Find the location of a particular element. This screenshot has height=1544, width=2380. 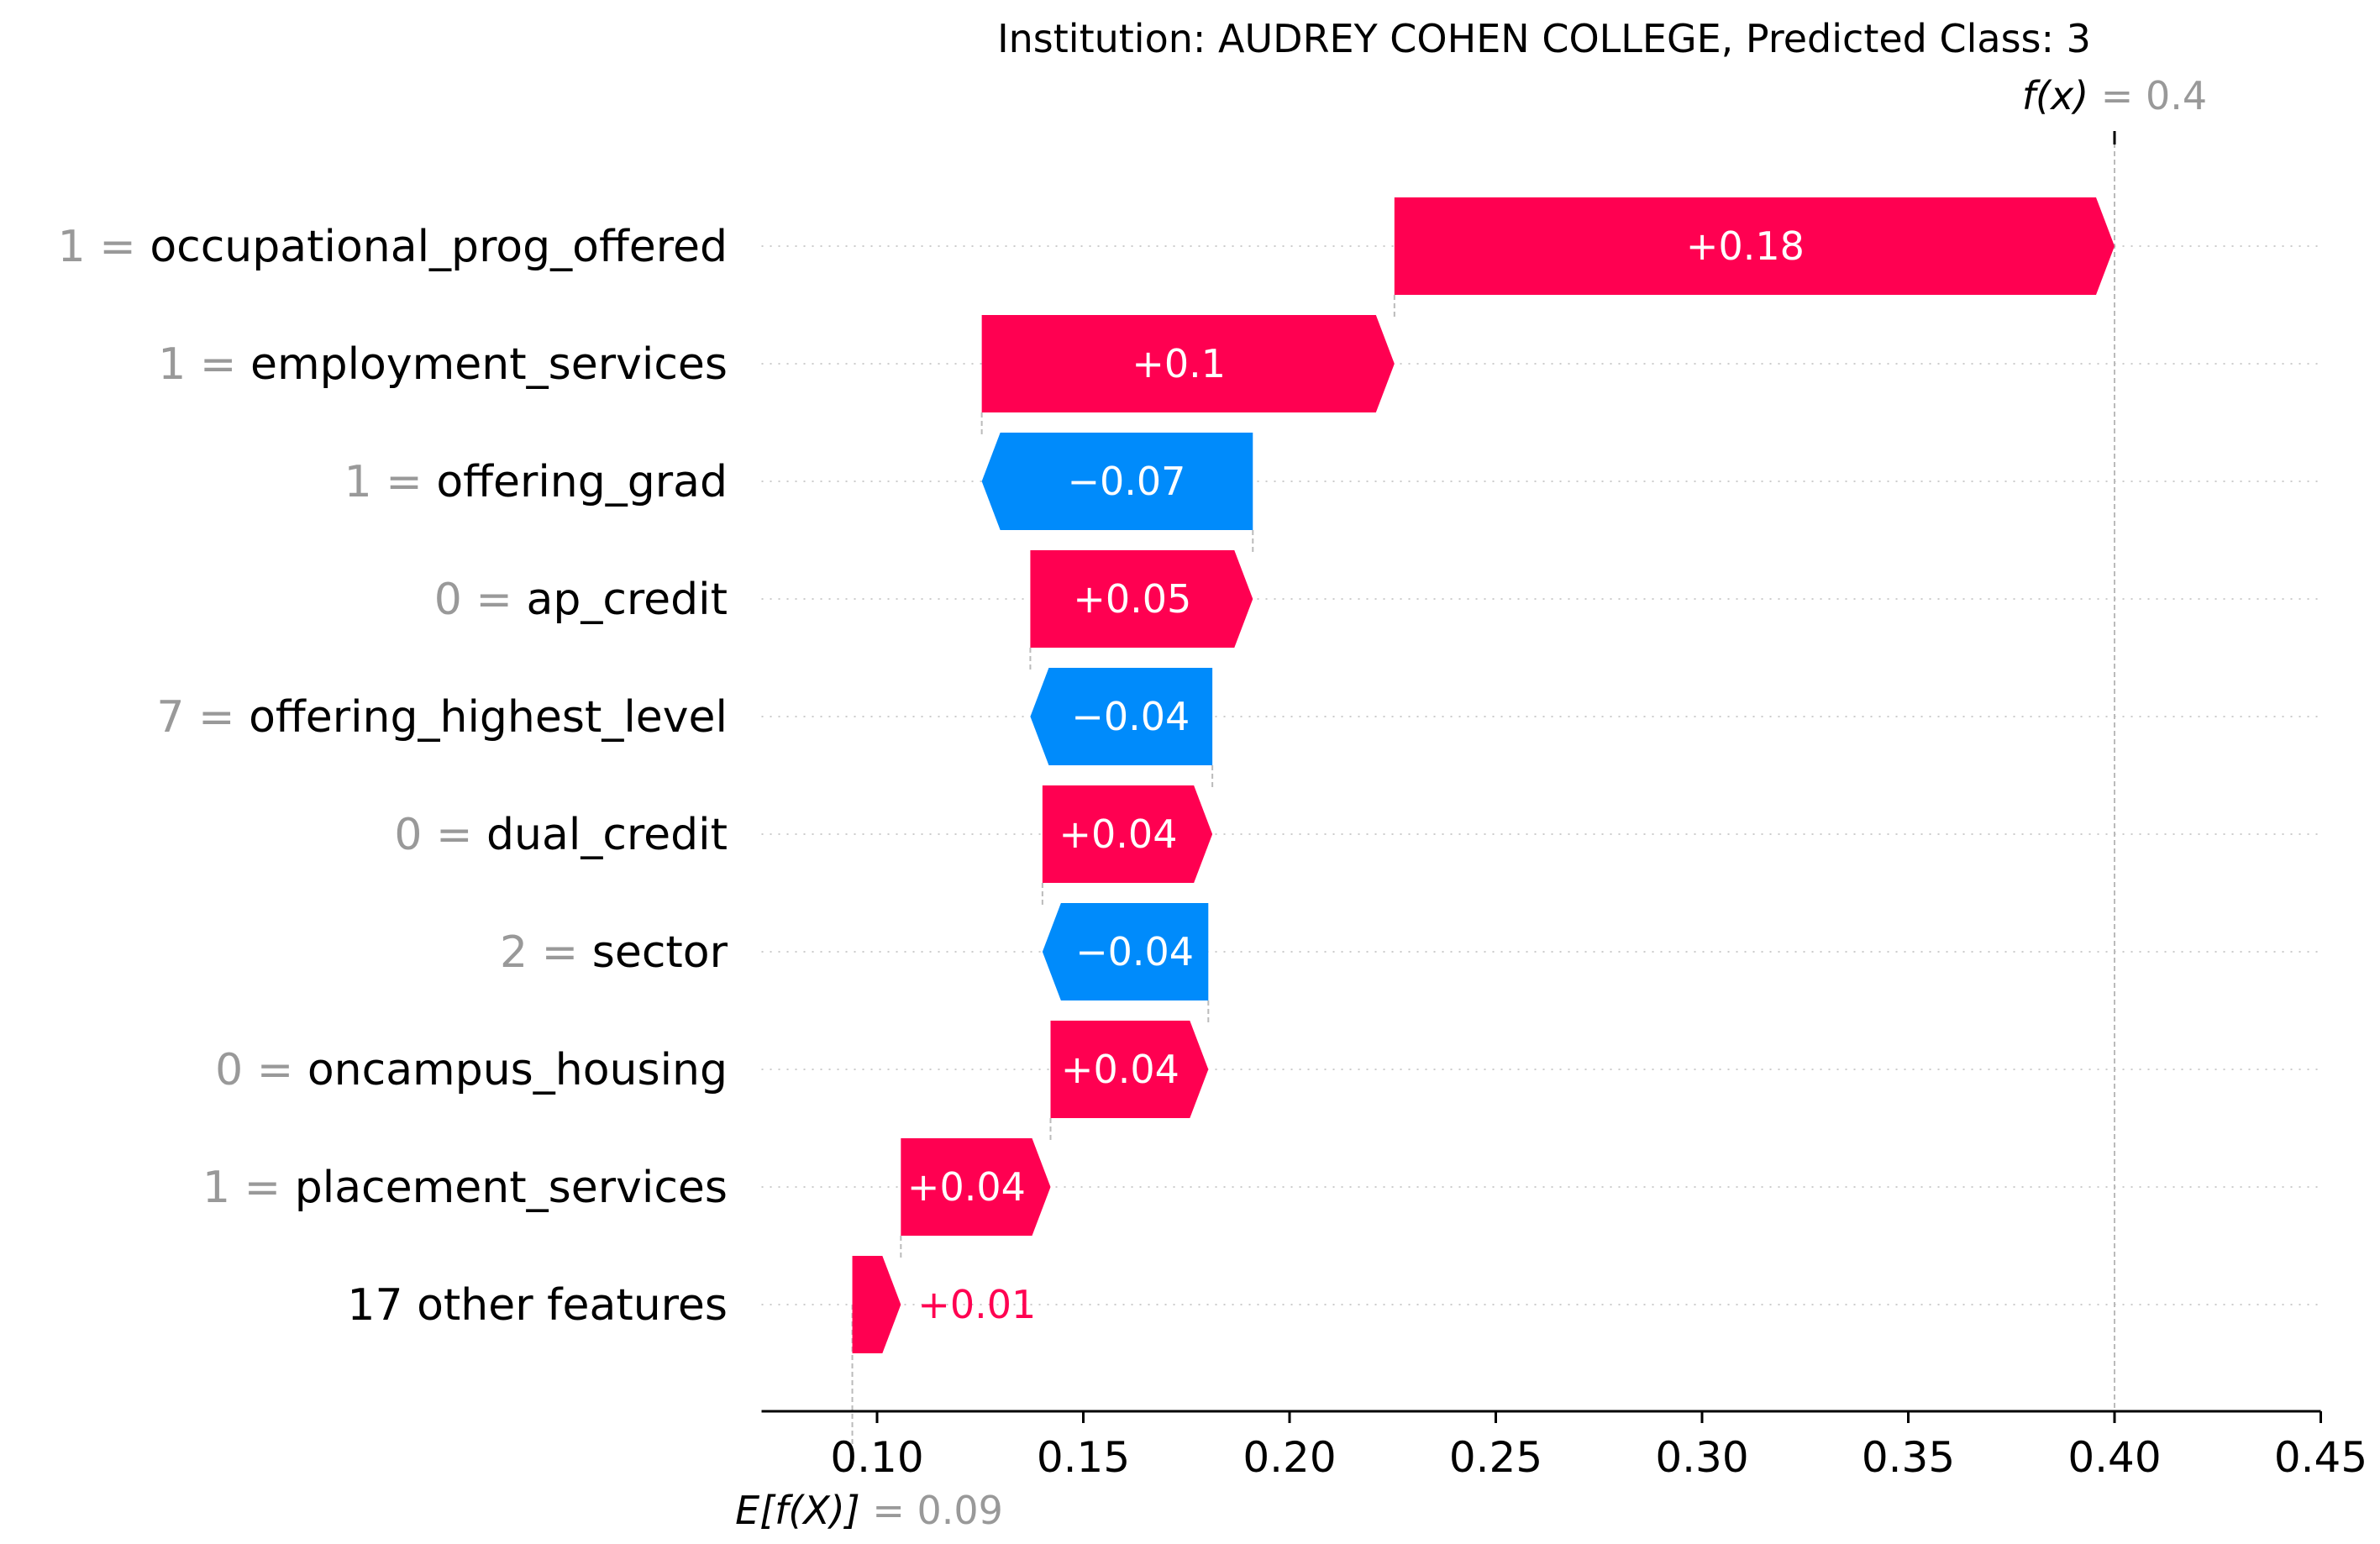

bar-employment_services is located at coordinates (1188, 363).